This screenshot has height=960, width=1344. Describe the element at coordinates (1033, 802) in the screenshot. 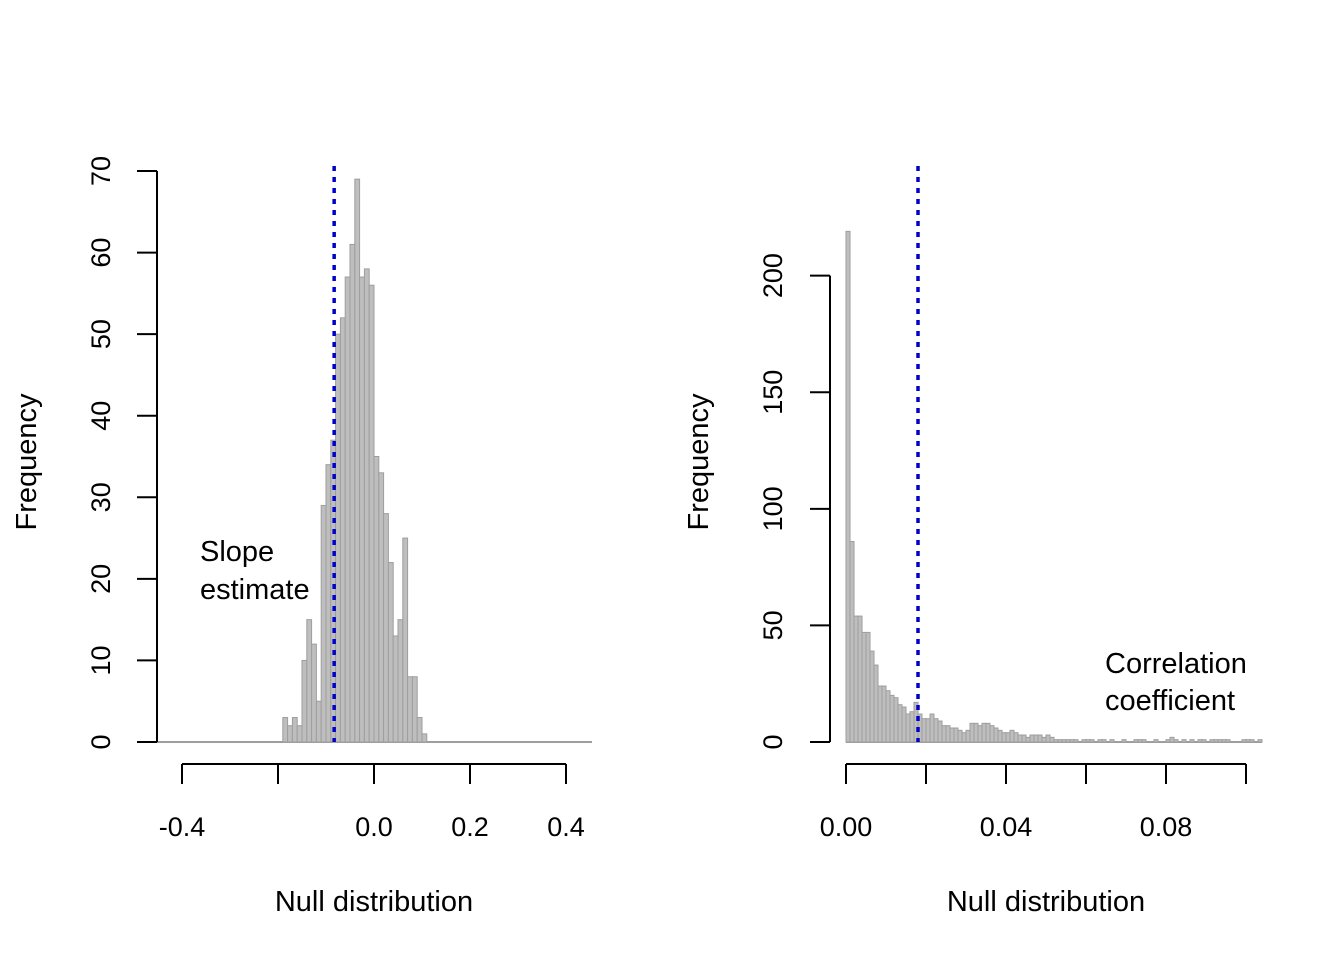

I see `x-axis: 0.00 0.04 0.08` at that location.